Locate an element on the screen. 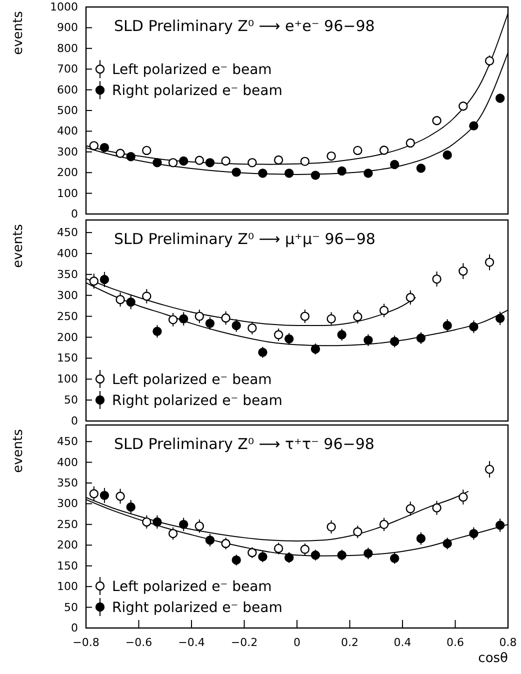 This screenshot has height=674, width=521. x-tick-label: 0.2 is located at coordinates (349, 642).